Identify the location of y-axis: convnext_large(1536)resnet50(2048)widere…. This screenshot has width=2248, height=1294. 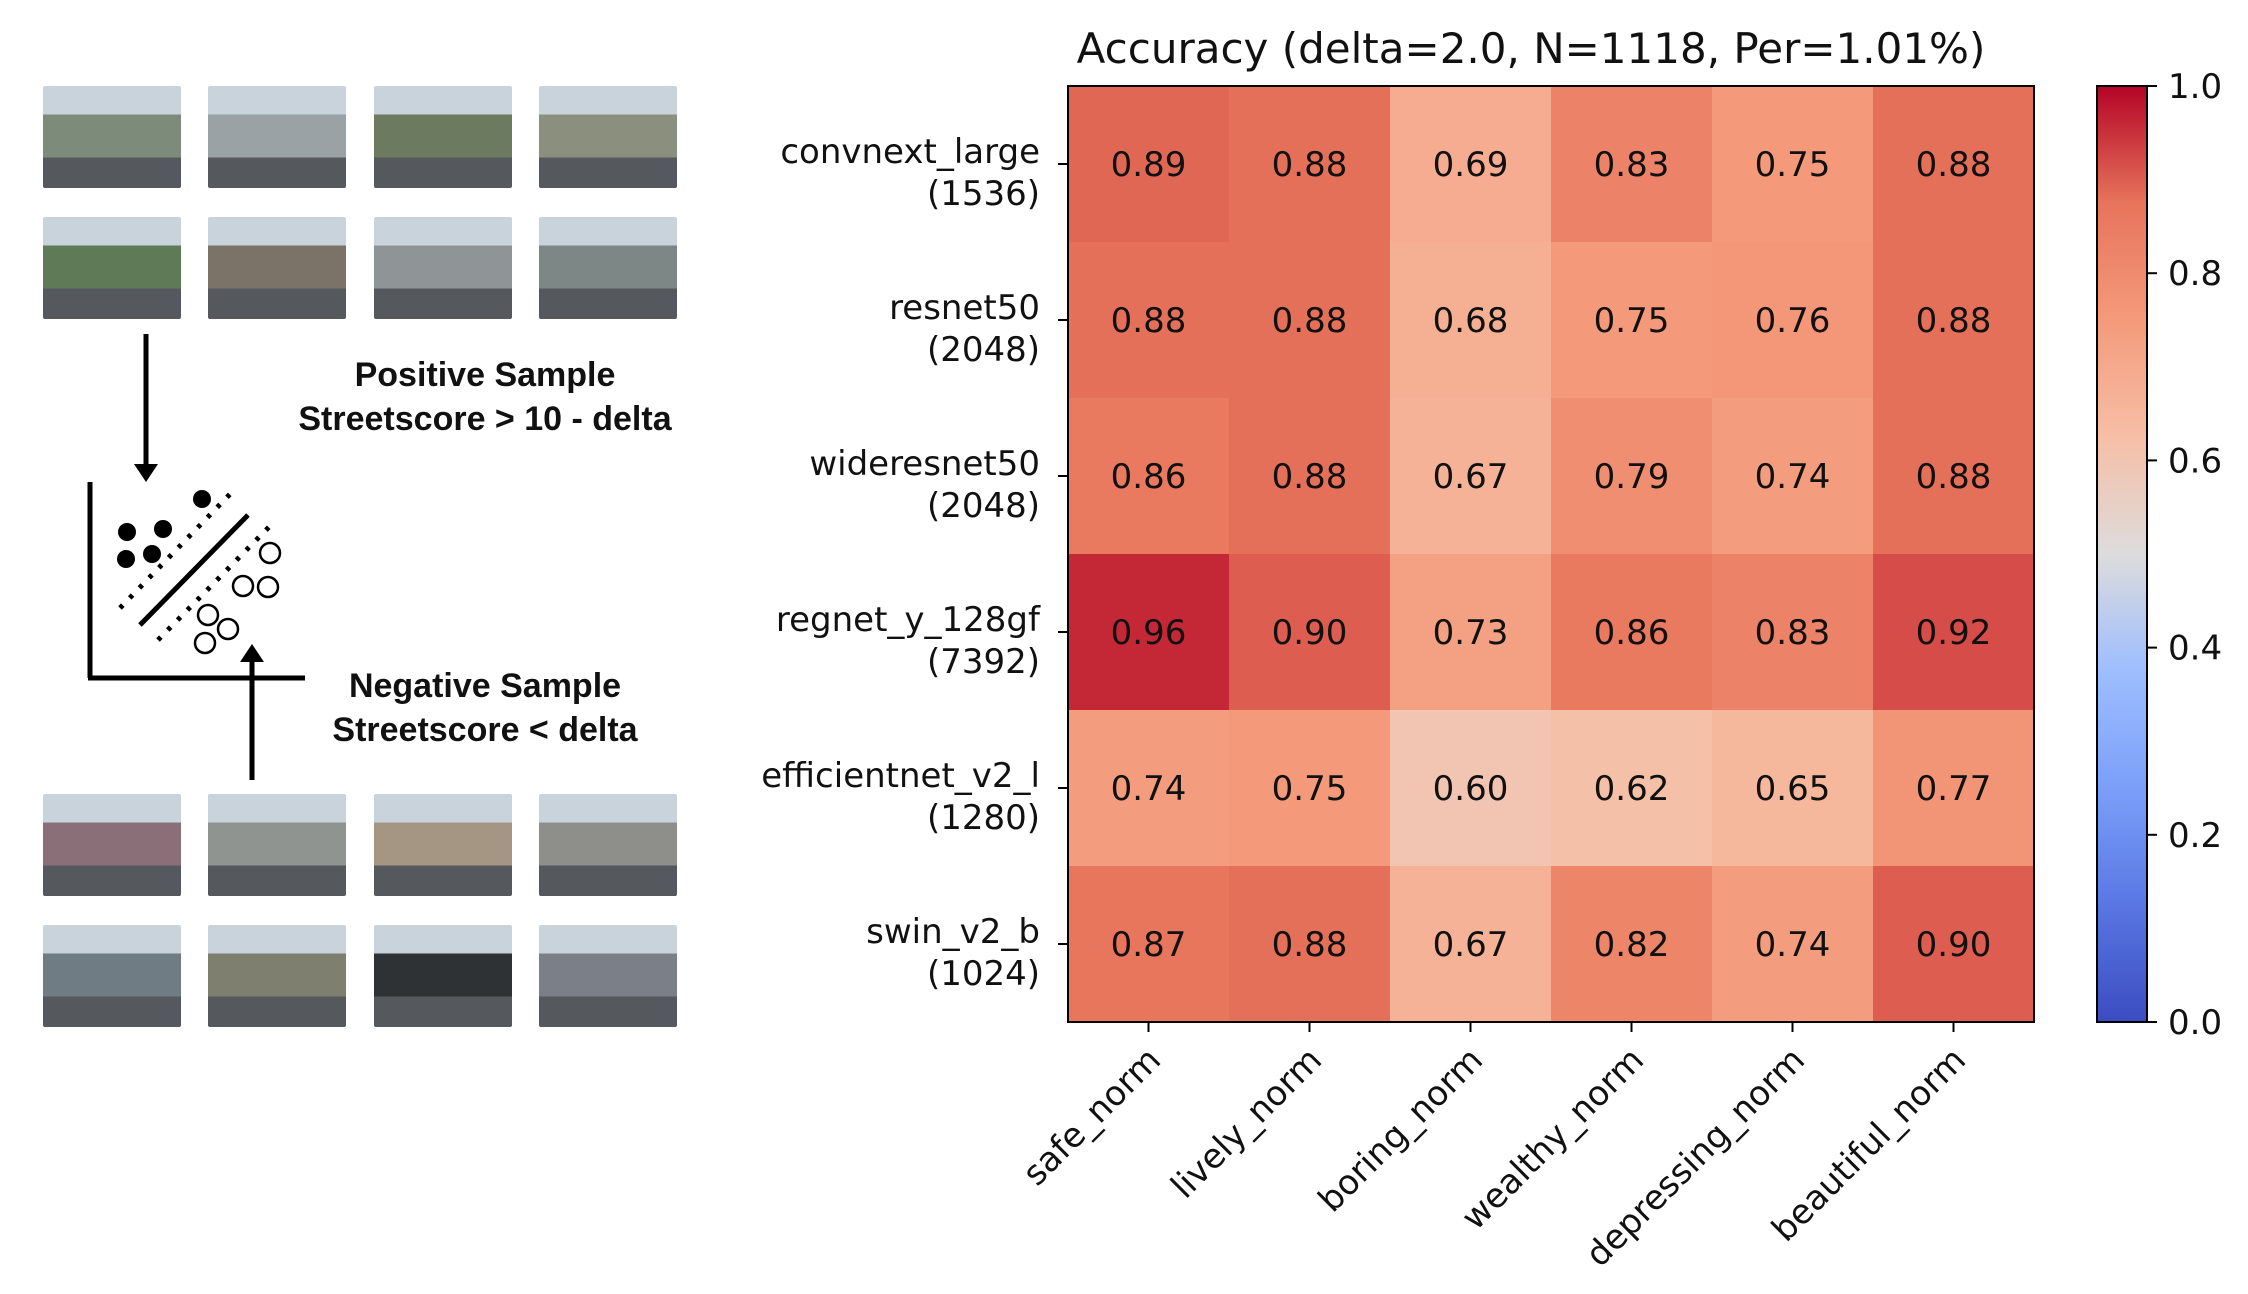
(914, 563).